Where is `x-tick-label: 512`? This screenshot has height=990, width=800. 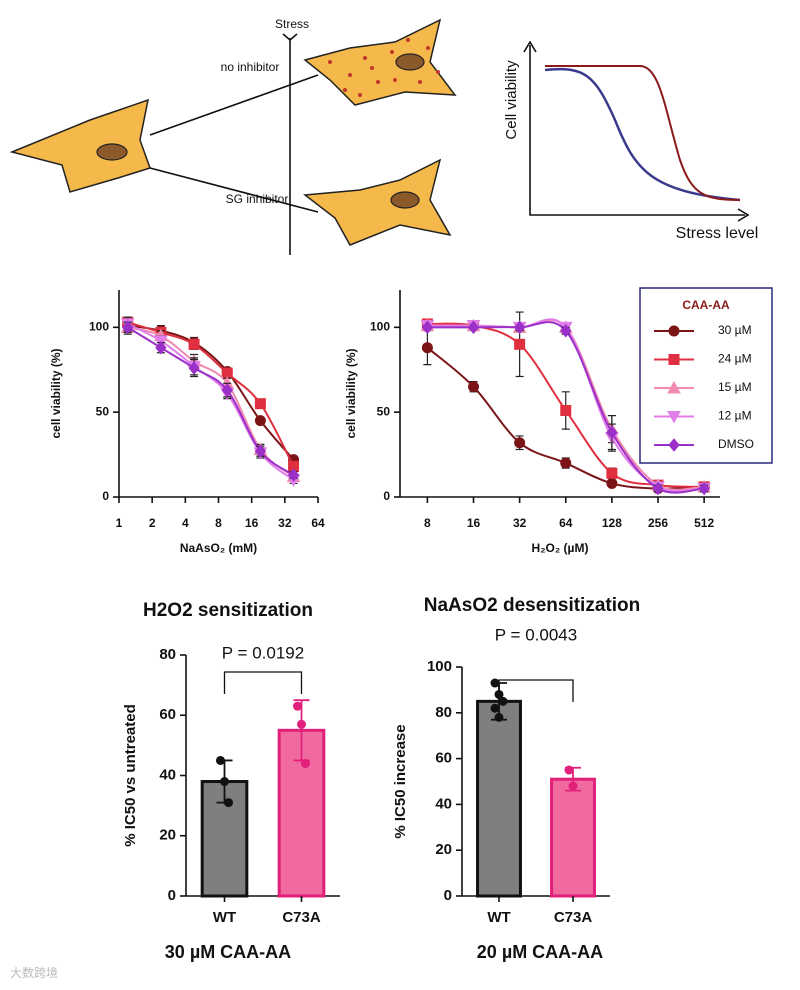
x-tick-label: 512 is located at coordinates (704, 523).